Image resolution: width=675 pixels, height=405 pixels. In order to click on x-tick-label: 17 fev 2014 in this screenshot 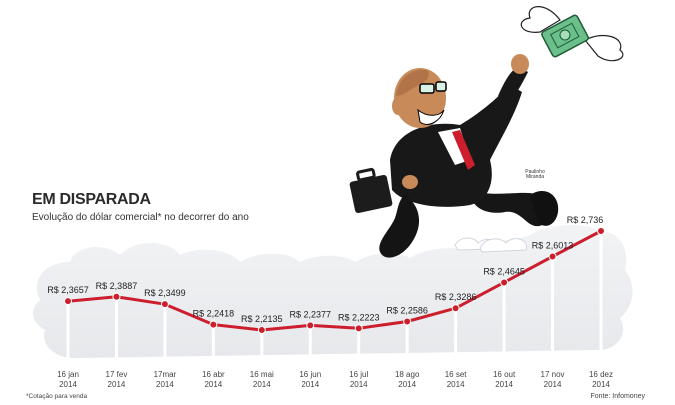, I will do `click(117, 379)`.